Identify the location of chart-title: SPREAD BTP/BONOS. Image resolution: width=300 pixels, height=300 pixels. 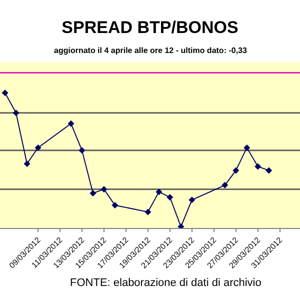
(150, 27).